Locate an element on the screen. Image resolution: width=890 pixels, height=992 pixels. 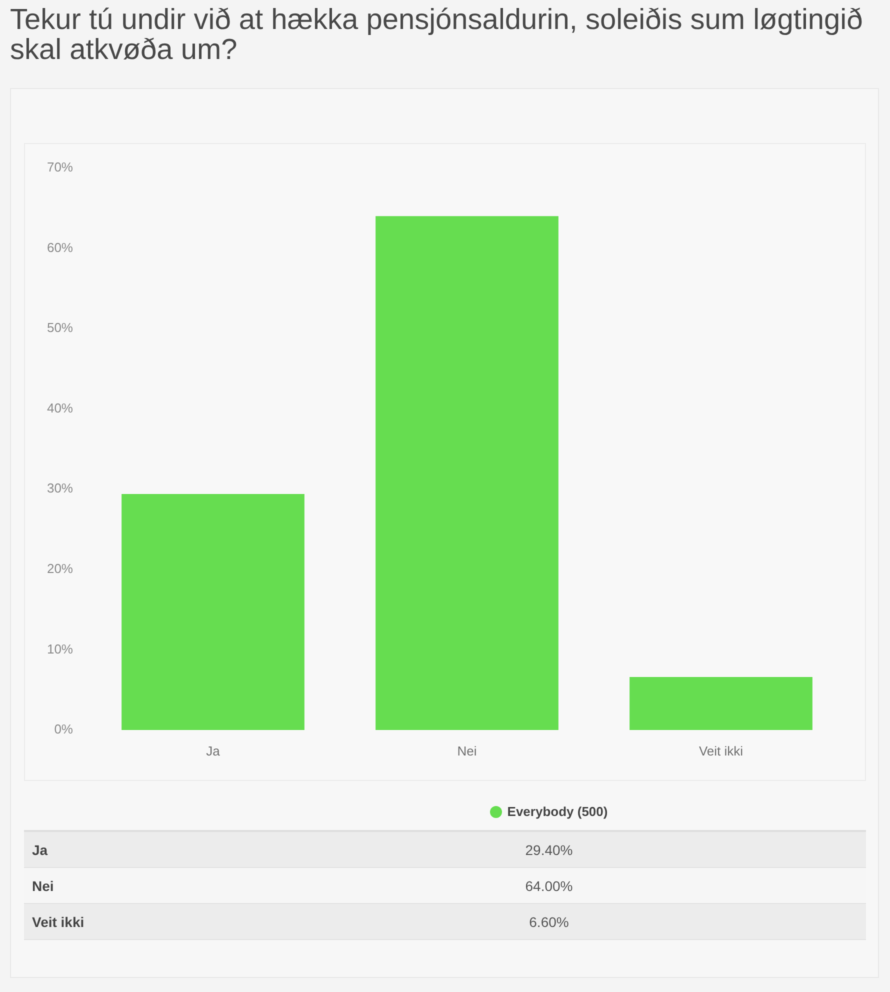
y-tick-label: 30% is located at coordinates (60, 488).